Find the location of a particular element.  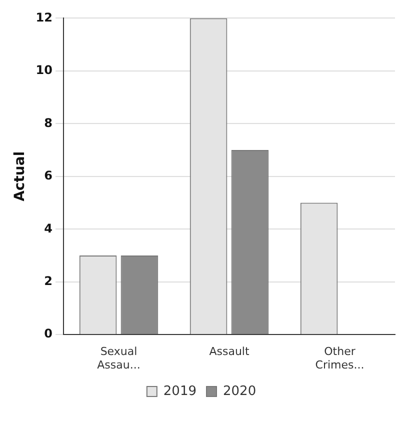

y-tick-label: 8 is located at coordinates (48, 123).